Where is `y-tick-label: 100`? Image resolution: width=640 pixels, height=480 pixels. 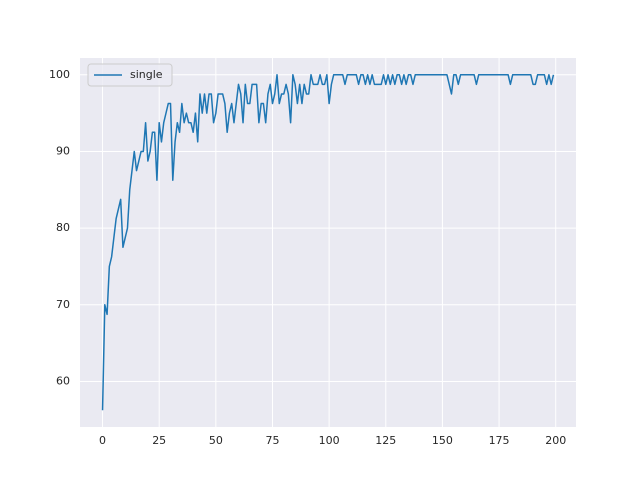 y-tick-label: 100 is located at coordinates (59, 74).